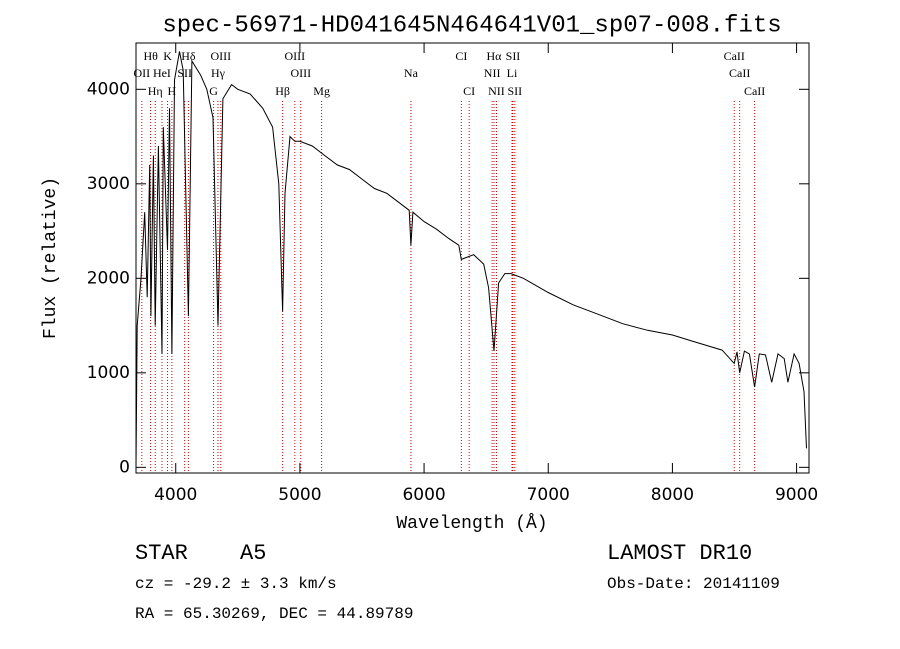 Image resolution: width=900 pixels, height=649 pixels. I want to click on spectral-line-label: Na, so click(411, 73).